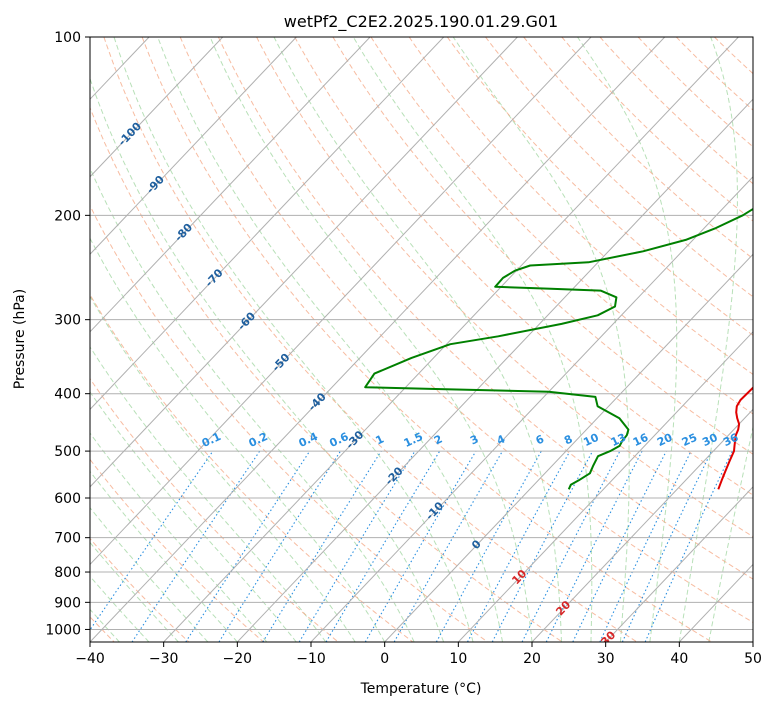 The height and width of the screenshot is (708, 775). I want to click on y-tick-label: 200, so click(67, 216).